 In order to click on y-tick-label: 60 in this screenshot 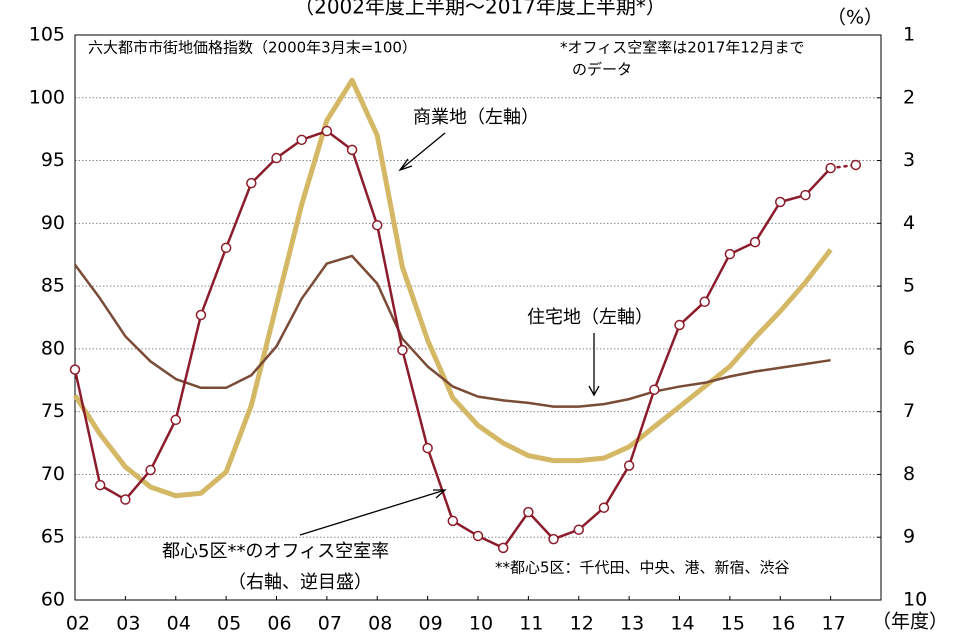, I will do `click(53, 600)`.